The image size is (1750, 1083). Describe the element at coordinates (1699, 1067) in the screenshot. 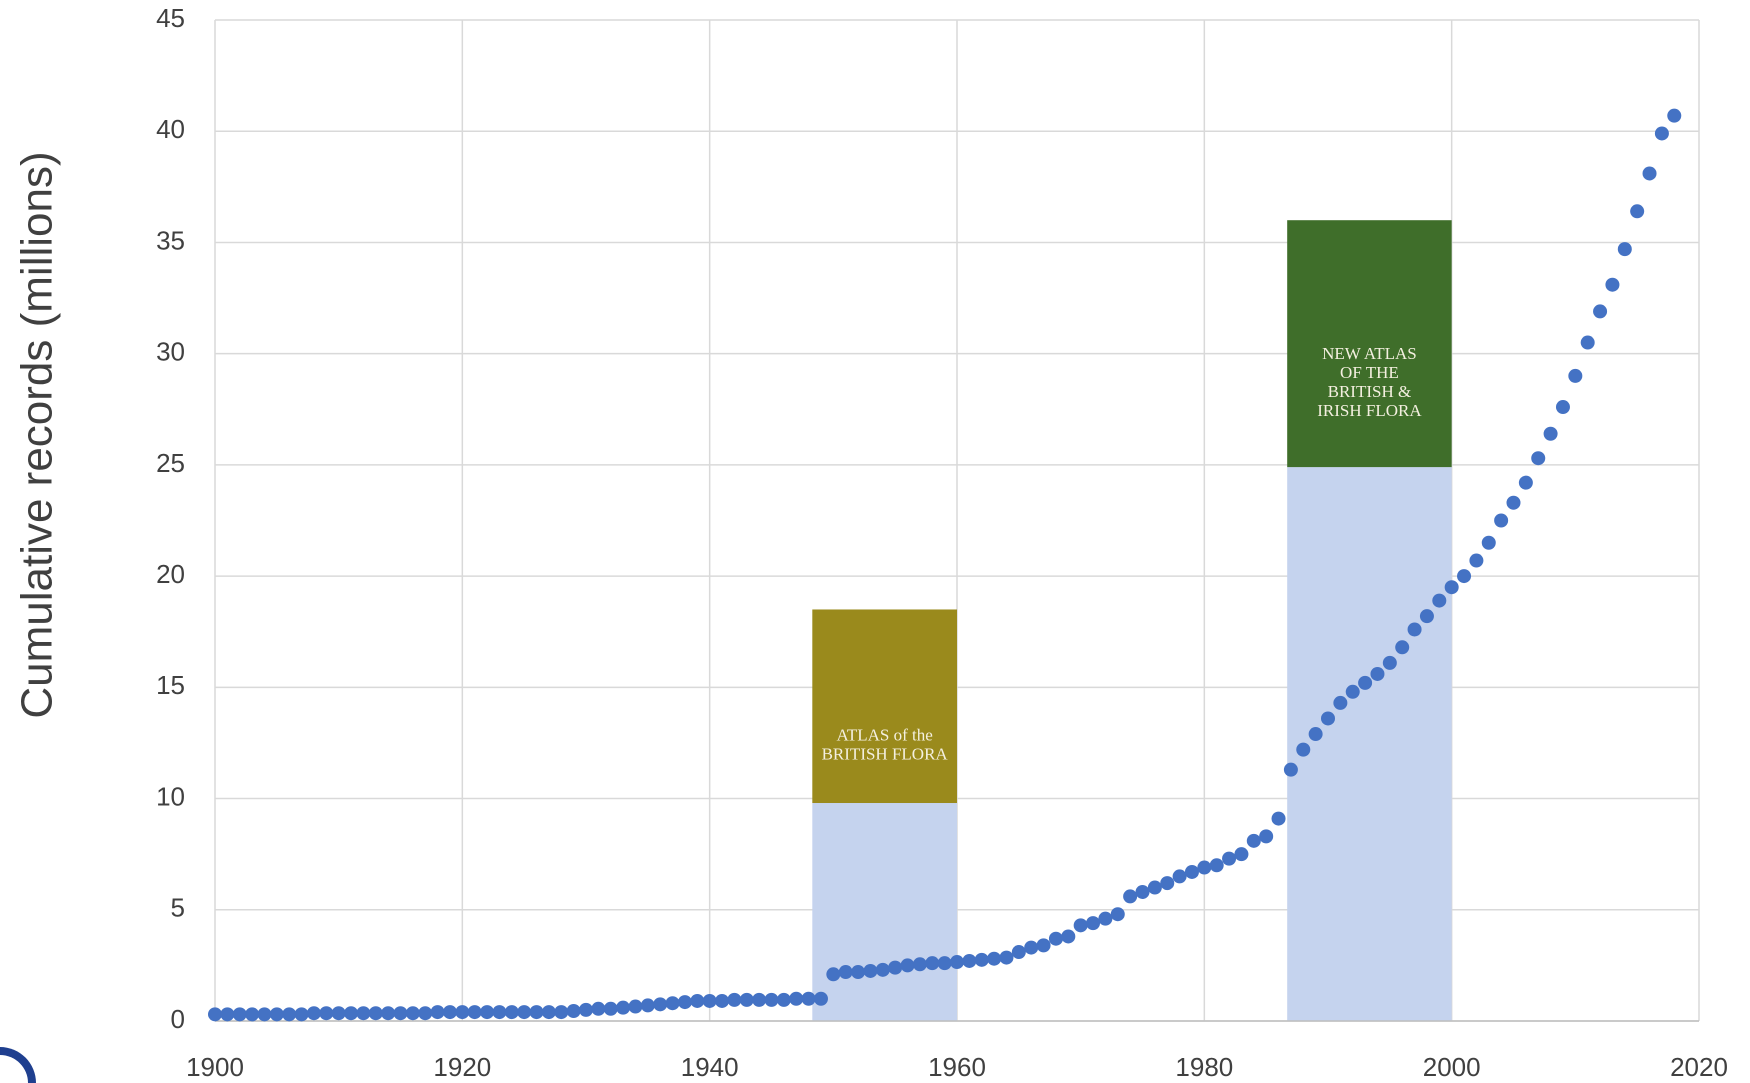

I see `x-tick-label: 2020` at that location.